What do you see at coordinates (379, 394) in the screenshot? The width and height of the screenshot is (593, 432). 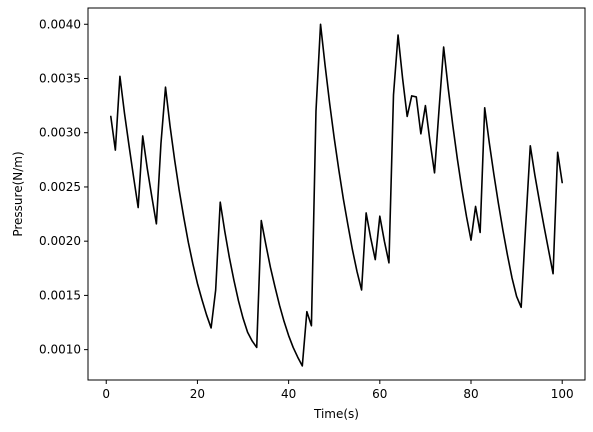 I see `x-tick-label: 60` at bounding box center [379, 394].